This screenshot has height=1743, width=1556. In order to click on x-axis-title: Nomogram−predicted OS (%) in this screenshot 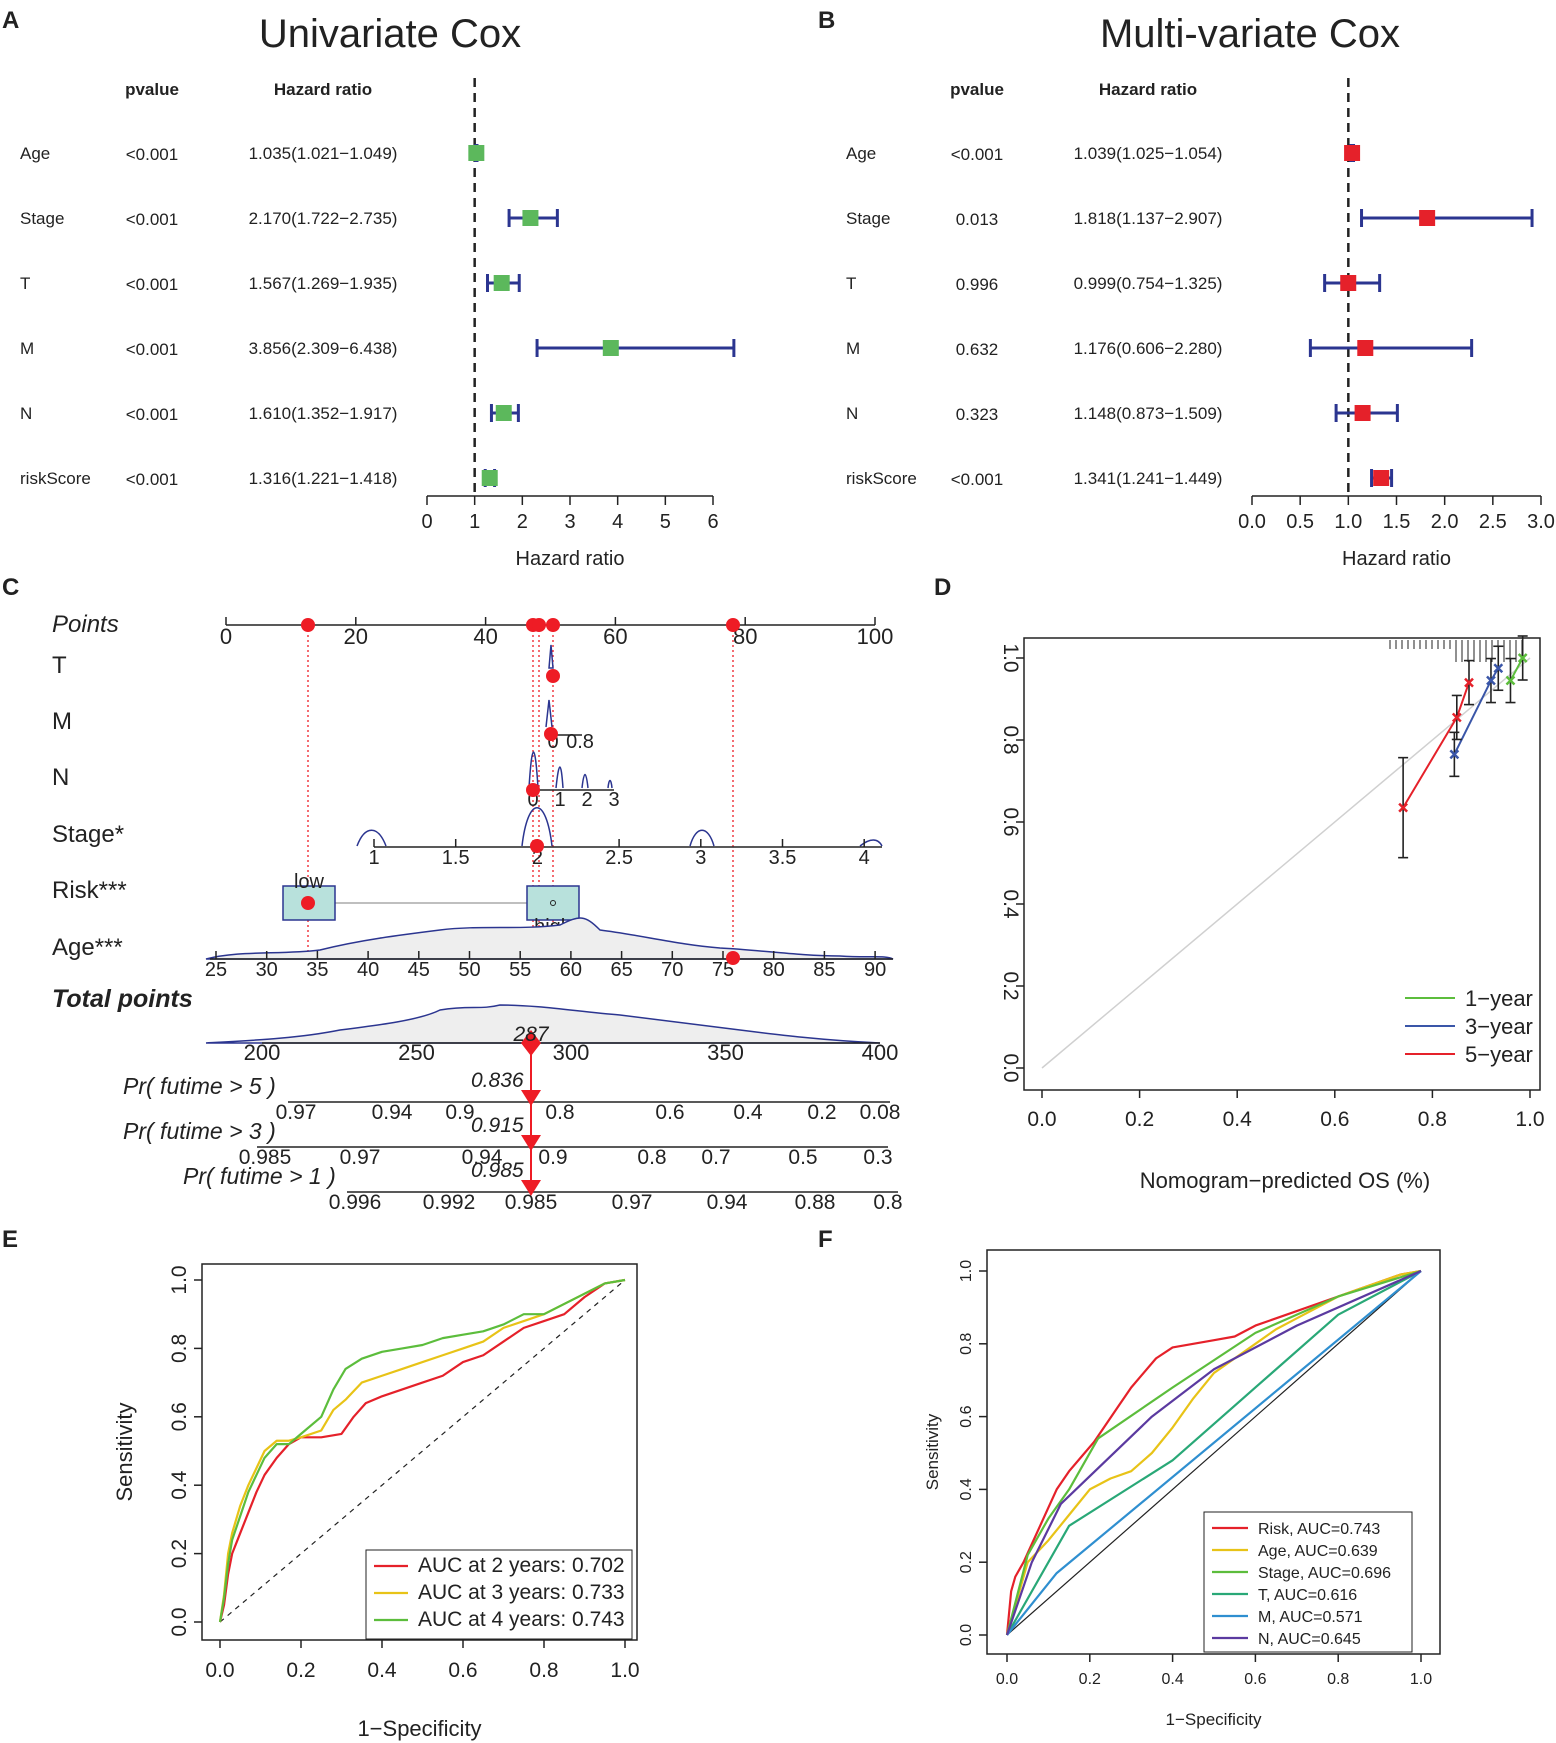, I will do `click(1285, 1180)`.